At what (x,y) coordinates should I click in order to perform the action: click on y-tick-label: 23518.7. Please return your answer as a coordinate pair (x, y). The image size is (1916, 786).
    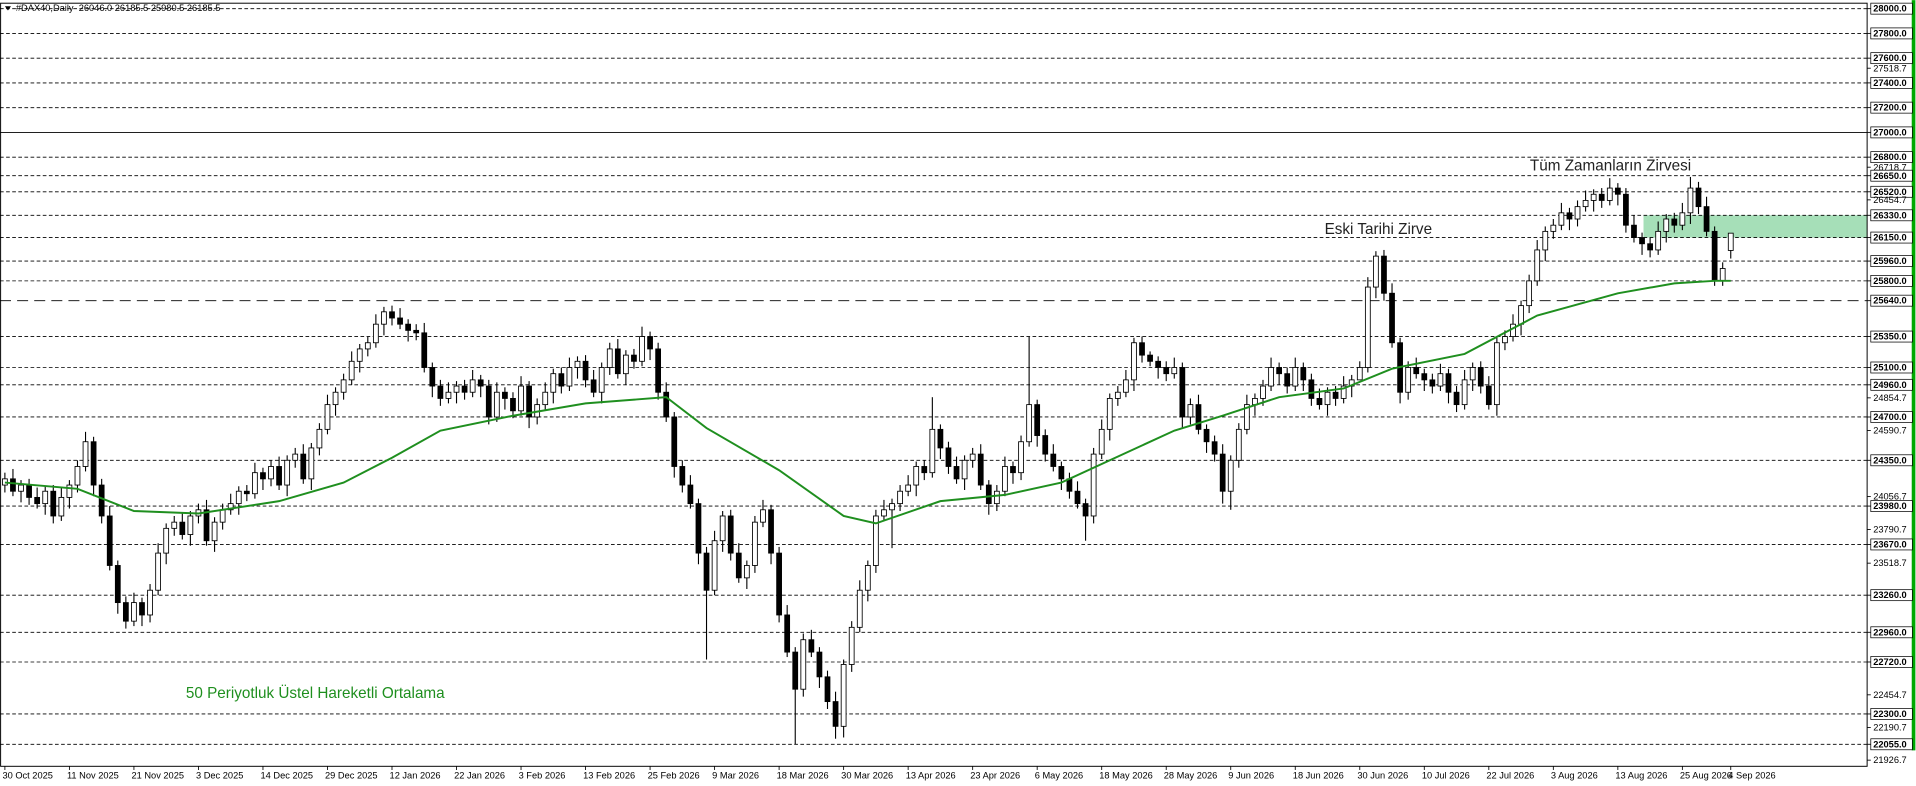
    Looking at the image, I should click on (1889, 563).